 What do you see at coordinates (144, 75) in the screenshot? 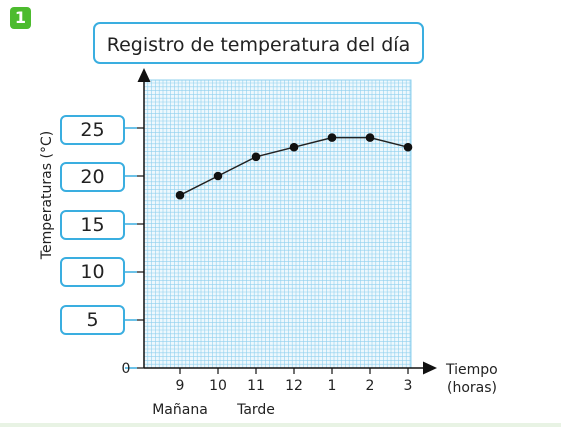
I see `y-axis-arrow-icon` at bounding box center [144, 75].